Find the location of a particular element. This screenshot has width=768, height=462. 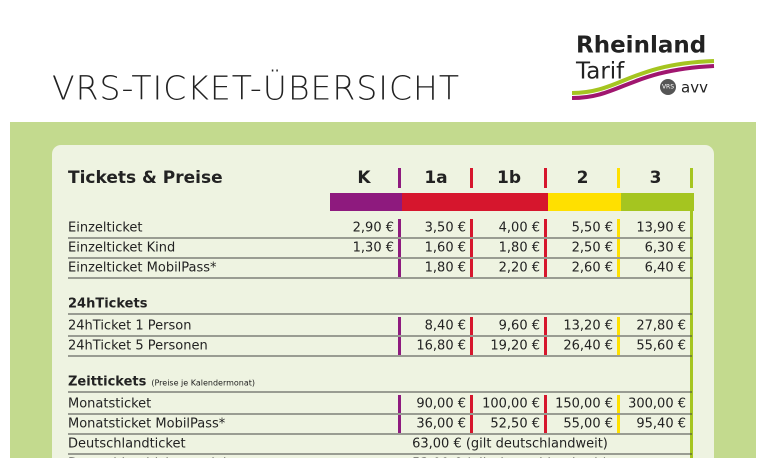

logo-brand: avv is located at coordinates (694, 88).